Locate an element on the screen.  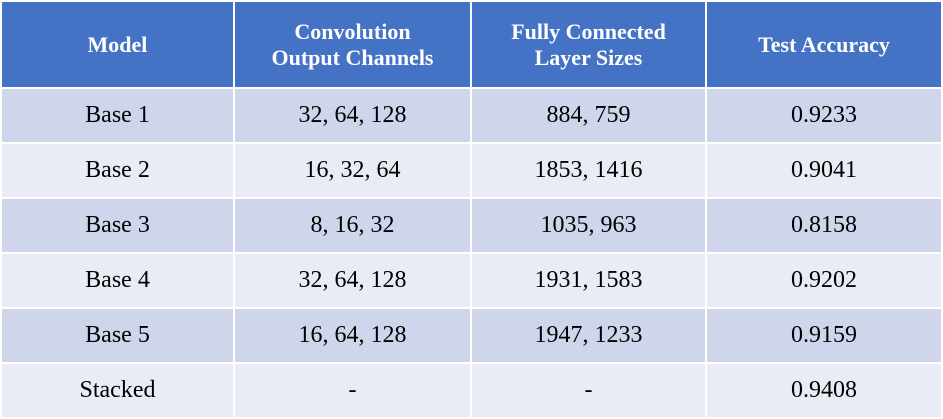
table-row: Base 2 16, 32, 64 1853, 1416 0.9041 is located at coordinates (471, 170).